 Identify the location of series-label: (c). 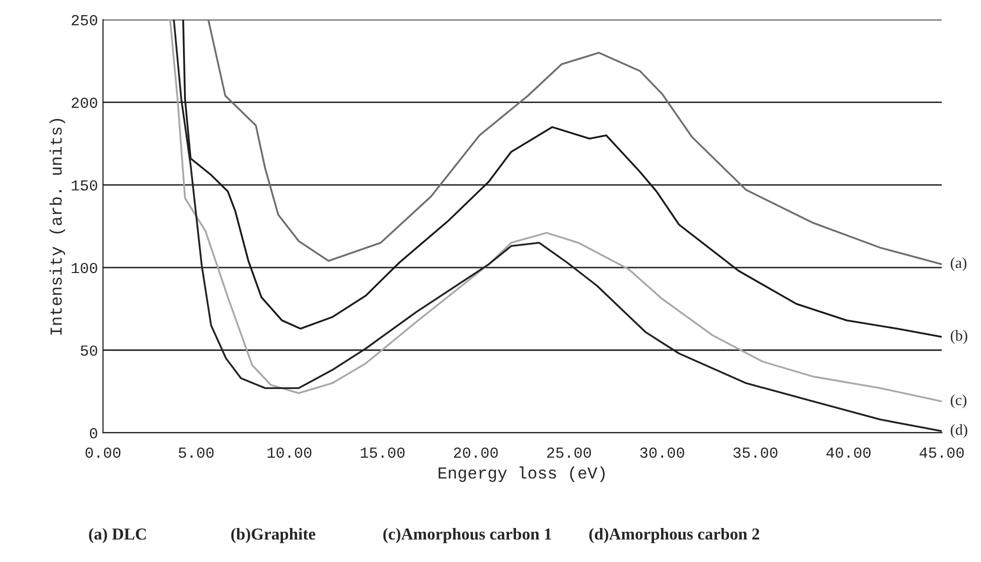
(958, 401).